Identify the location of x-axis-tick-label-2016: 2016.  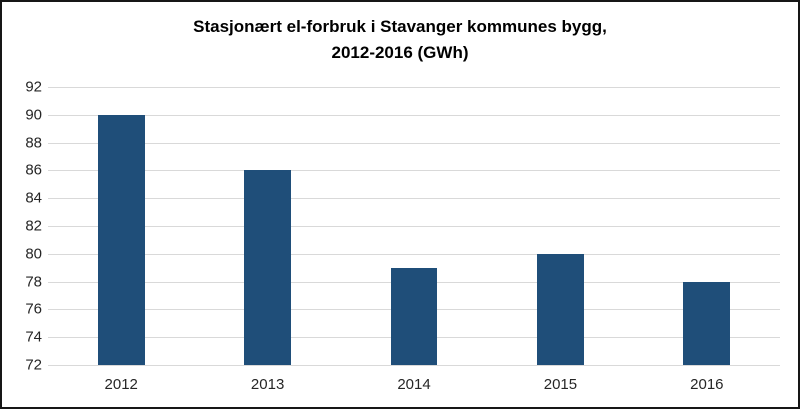
(707, 384).